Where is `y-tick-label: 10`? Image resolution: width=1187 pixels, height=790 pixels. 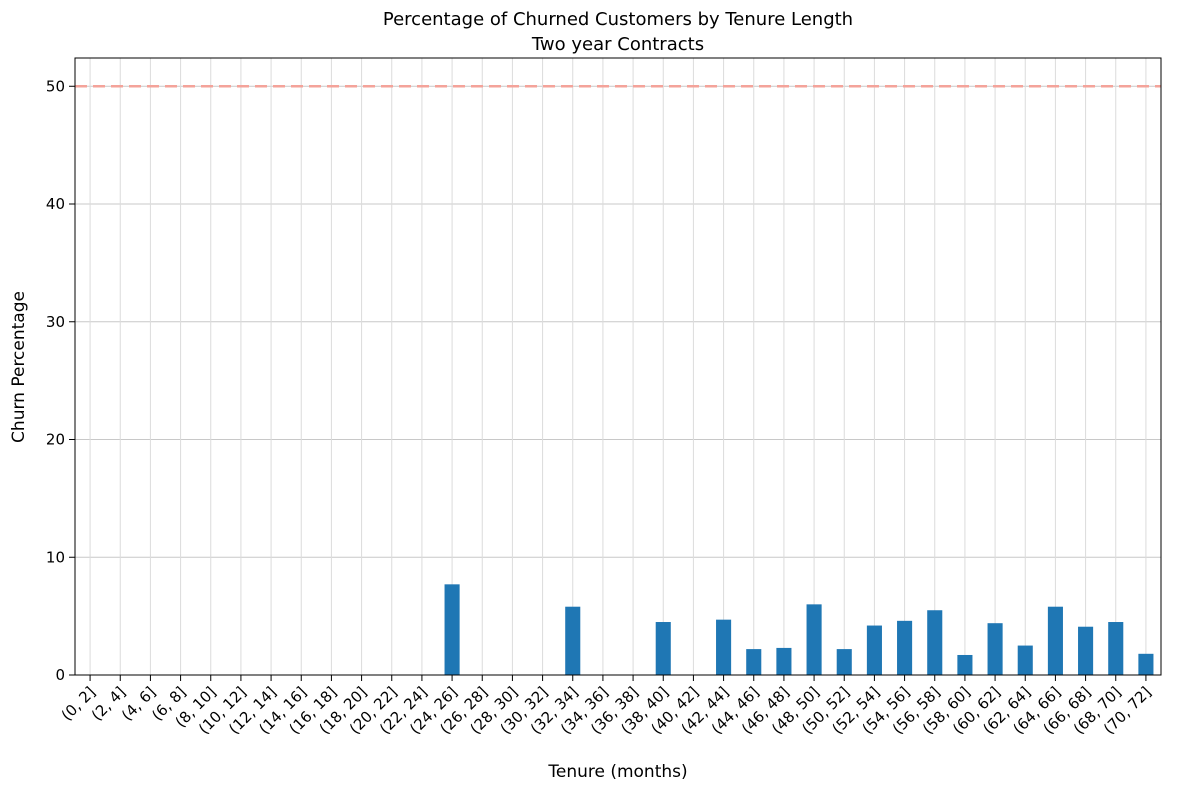 y-tick-label: 10 is located at coordinates (55, 557).